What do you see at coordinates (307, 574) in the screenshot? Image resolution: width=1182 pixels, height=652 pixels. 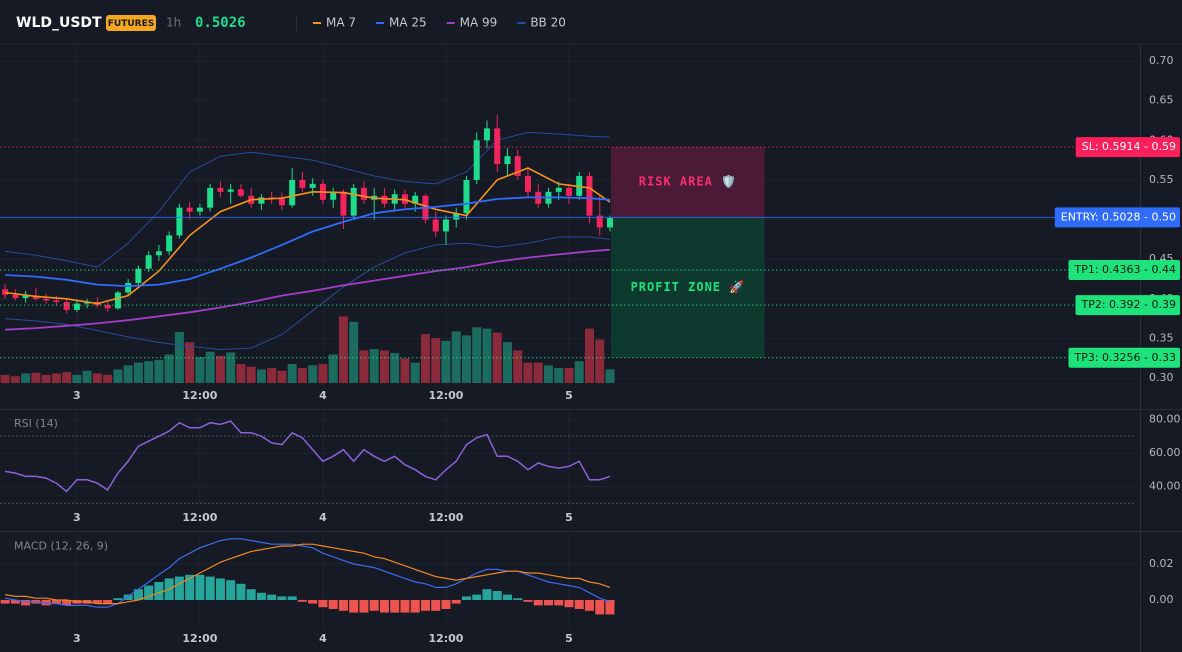 I see `signal-line` at bounding box center [307, 574].